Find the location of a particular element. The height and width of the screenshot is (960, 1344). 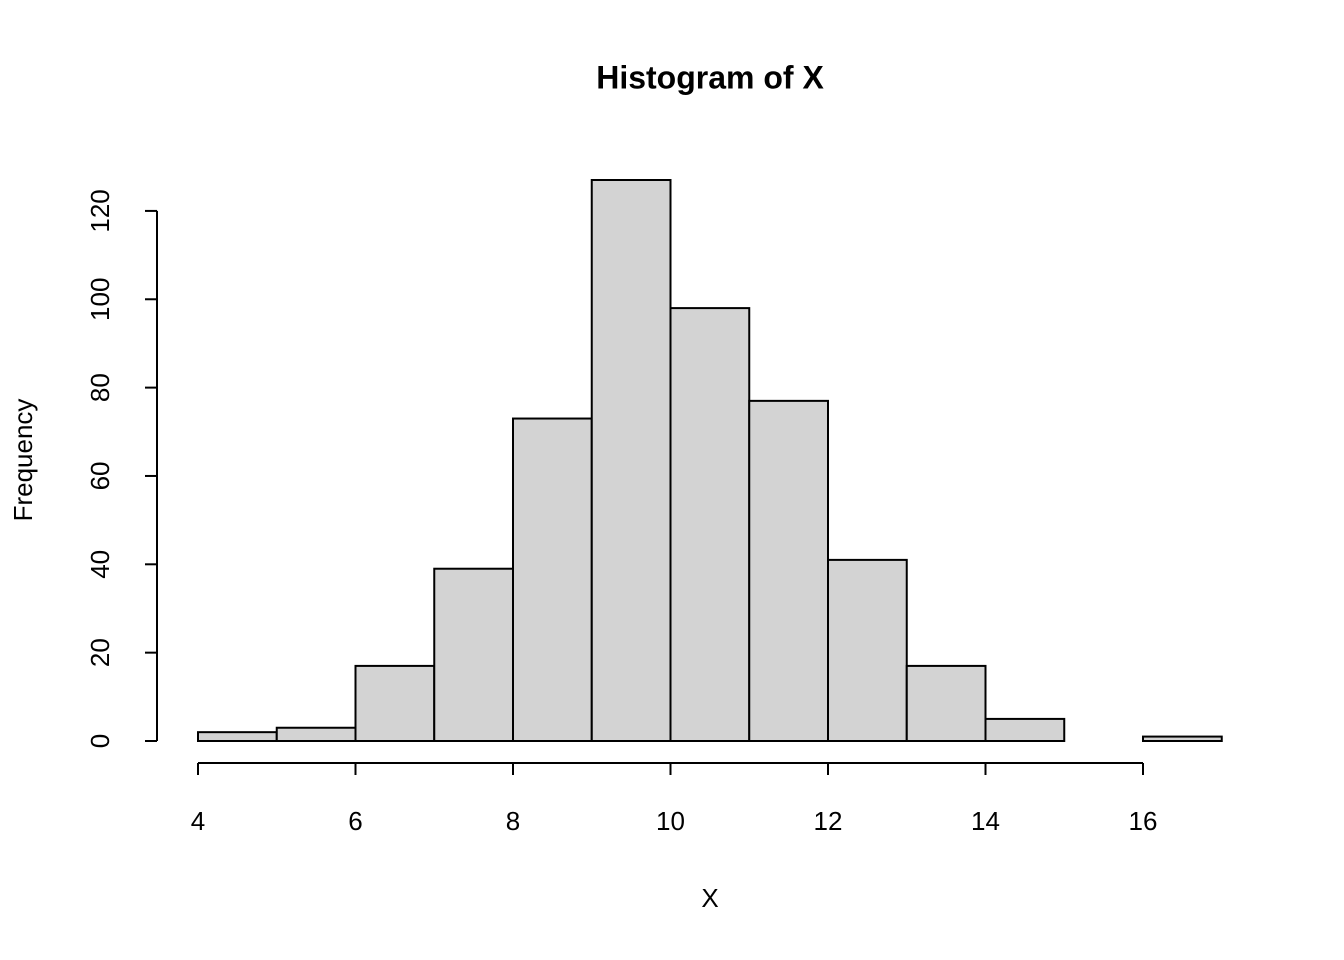

x-tick-label: 10 is located at coordinates (670, 821).